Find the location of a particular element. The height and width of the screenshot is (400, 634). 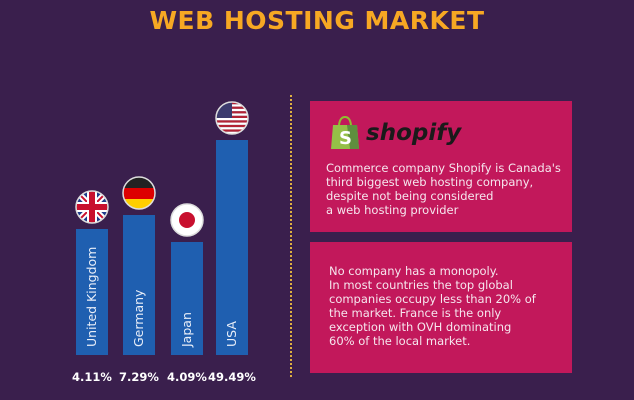

shopify-logo: S shopify is located at coordinates (395, 133).